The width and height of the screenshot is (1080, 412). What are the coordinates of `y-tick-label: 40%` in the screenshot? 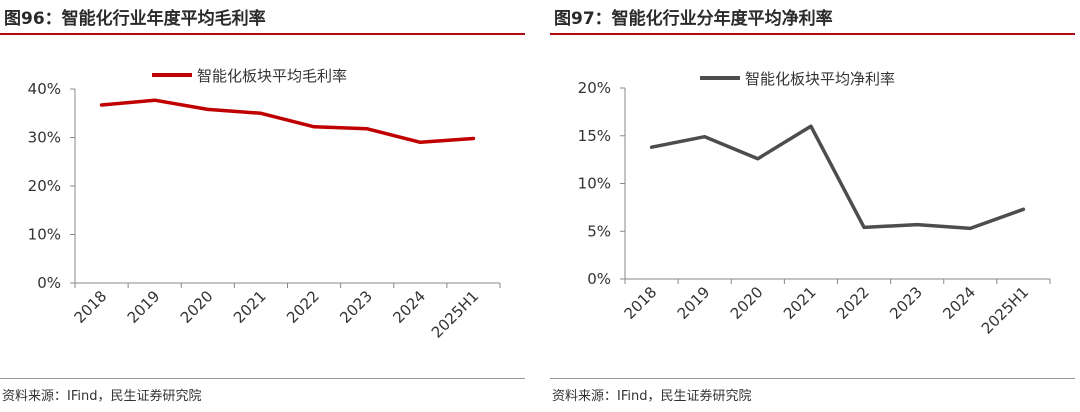 It's located at (44, 89).